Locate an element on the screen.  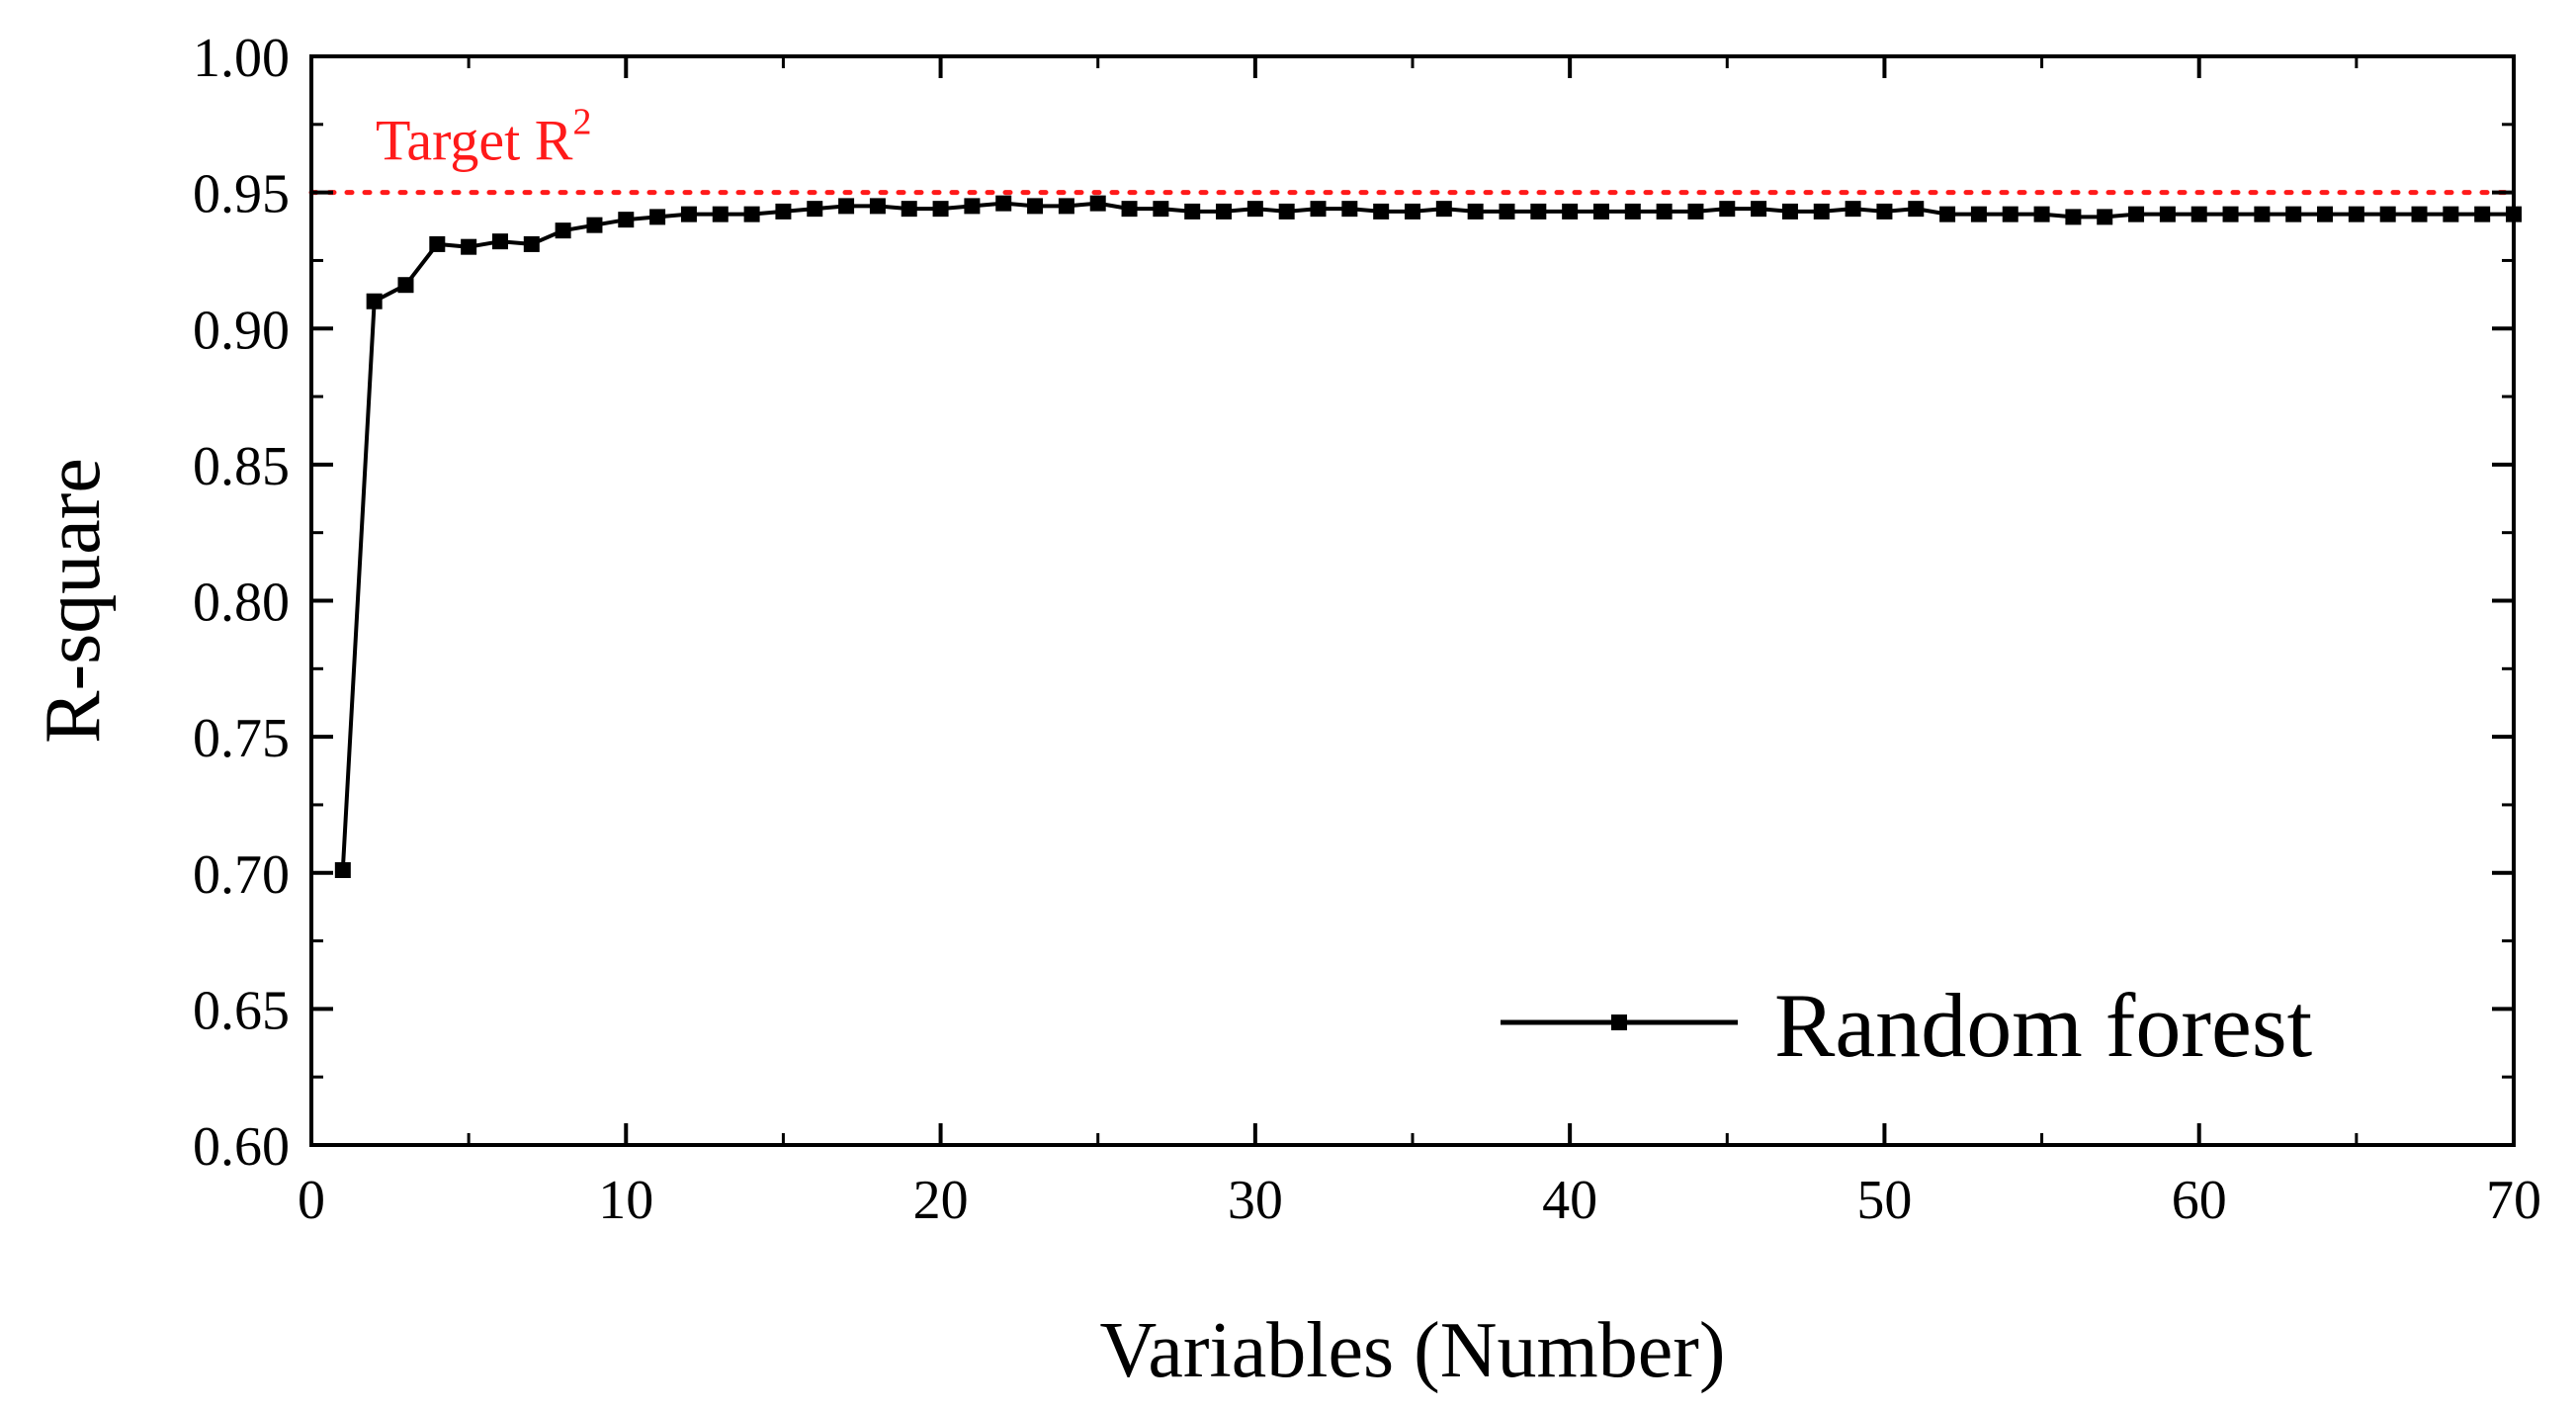
target-r2-label: Target R2 is located at coordinates (483, 137).